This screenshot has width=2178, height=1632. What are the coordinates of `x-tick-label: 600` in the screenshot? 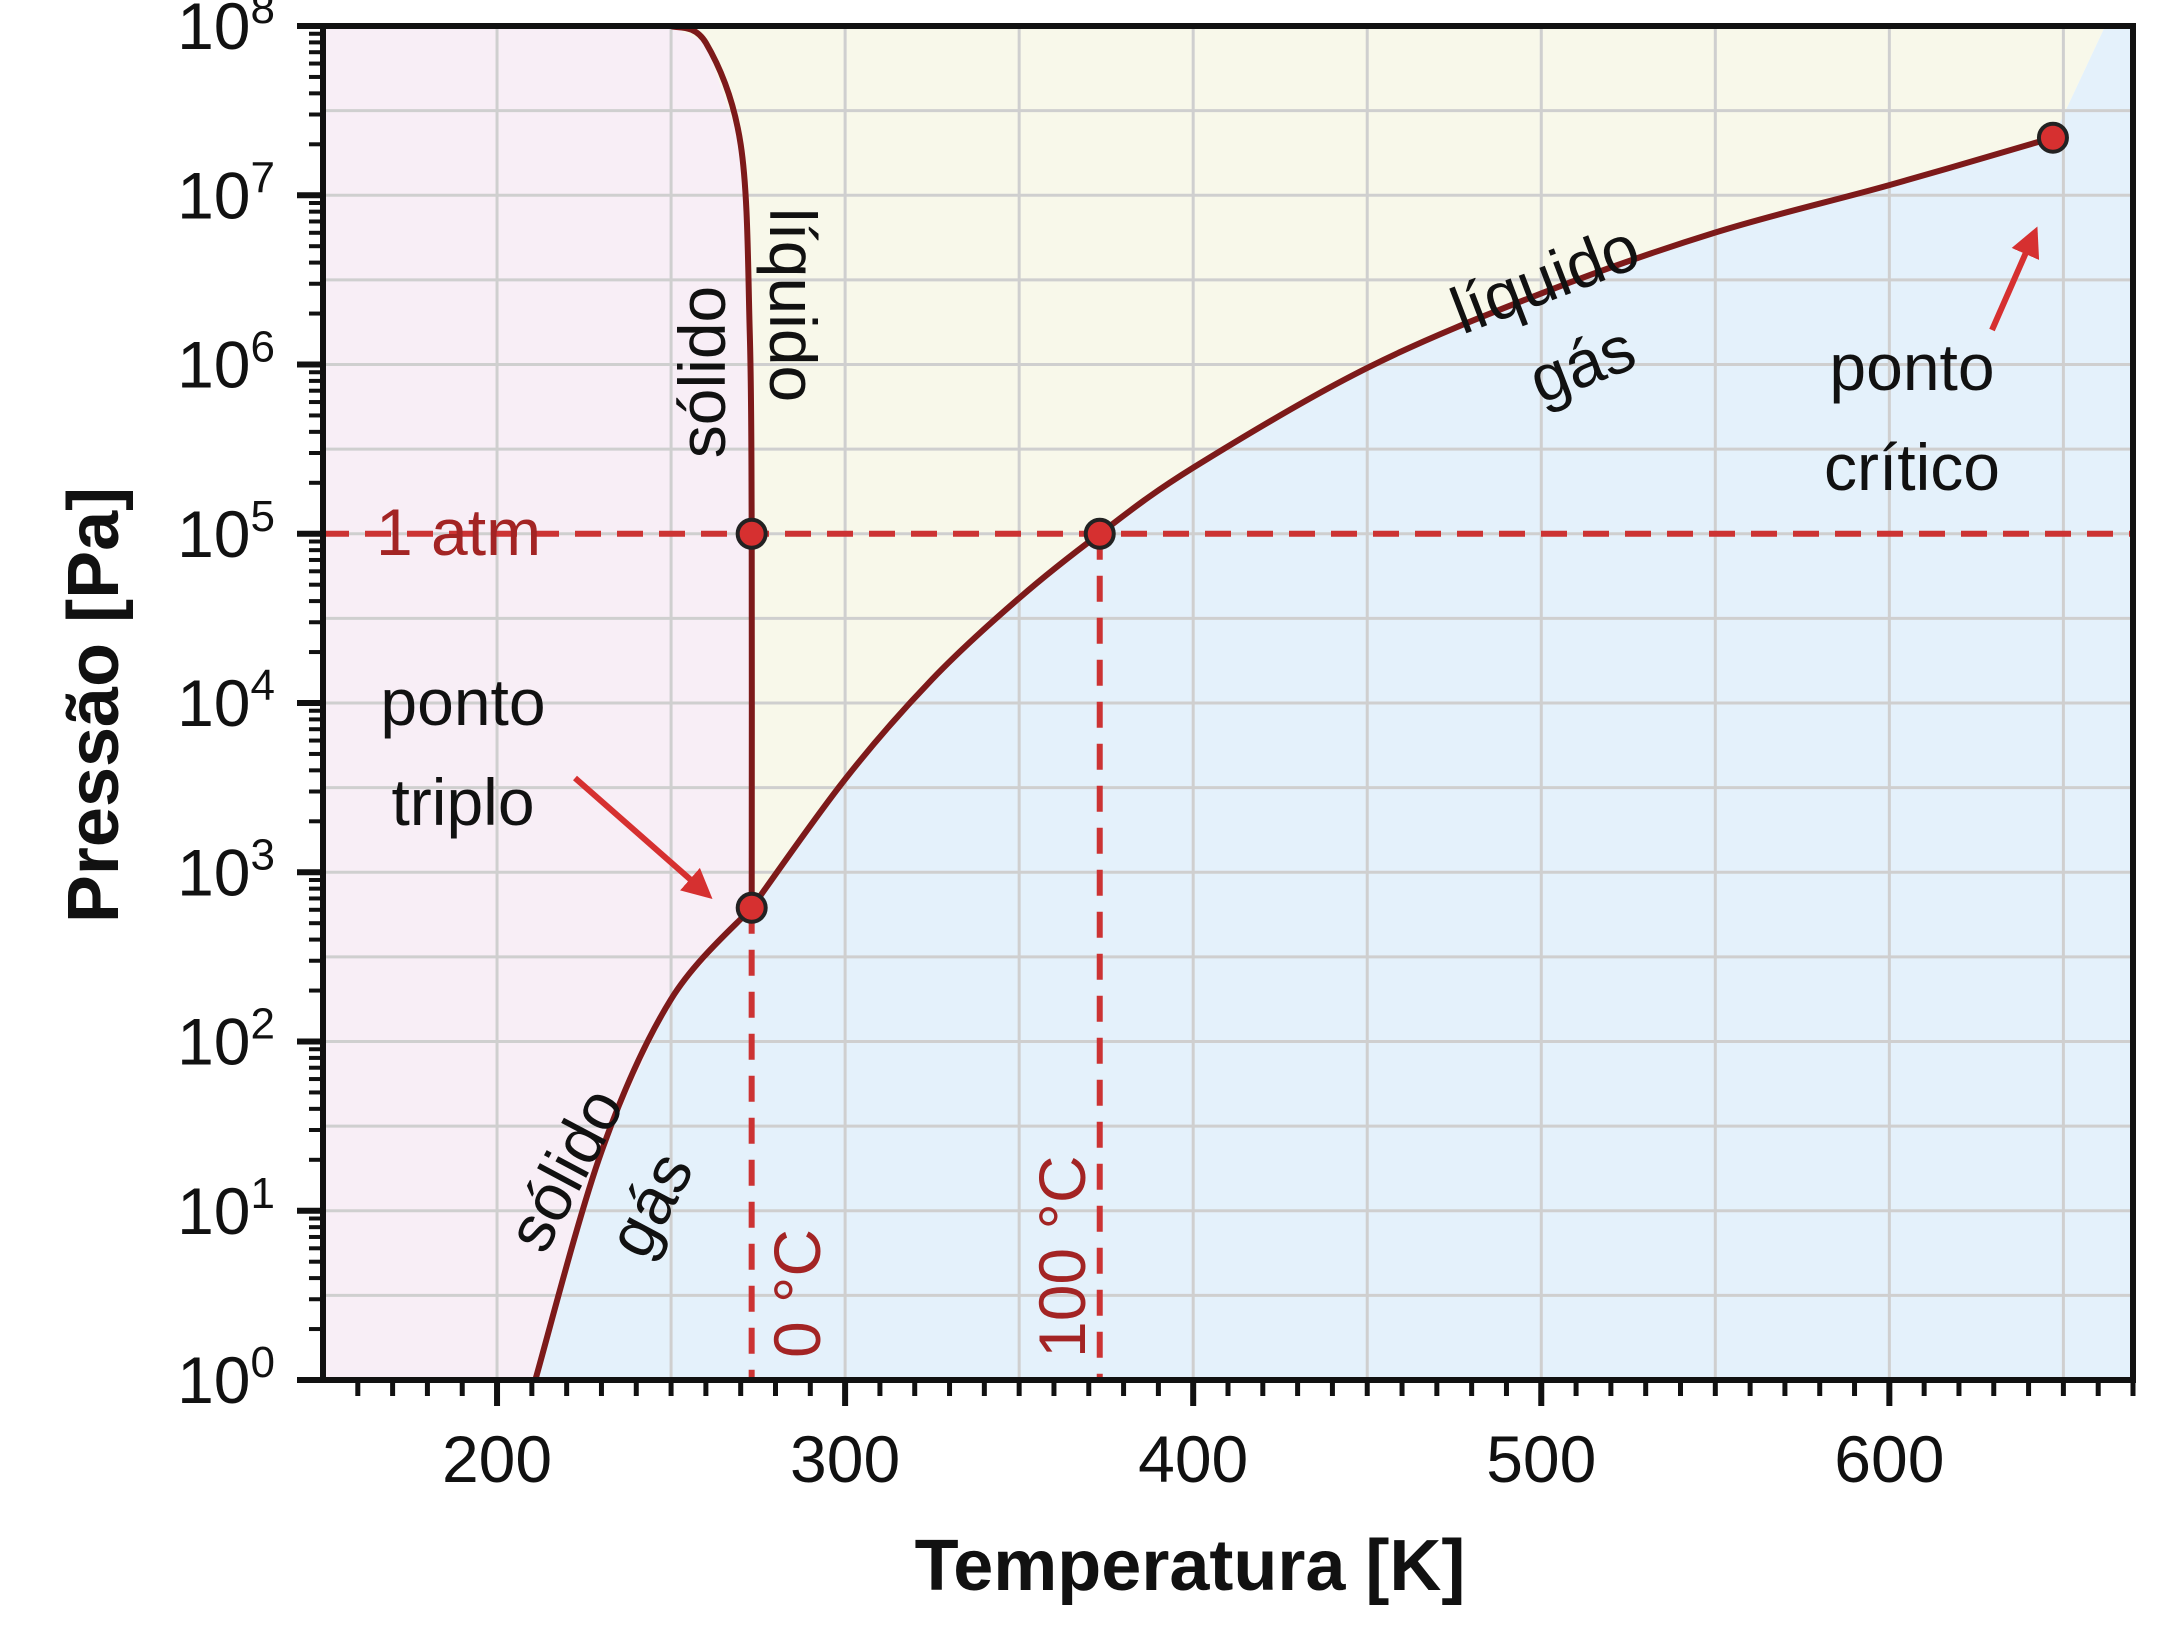 It's located at (1889, 1459).